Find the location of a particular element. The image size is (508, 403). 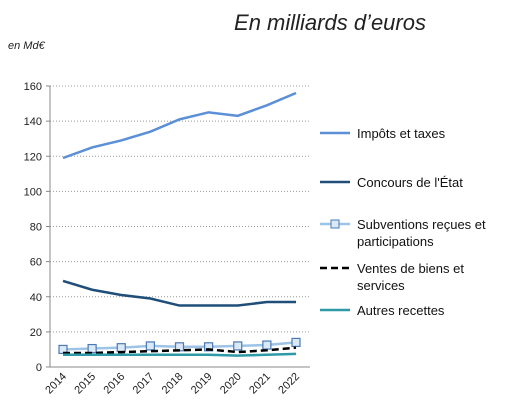

x-tick-label: 2016 is located at coordinates (115, 384).